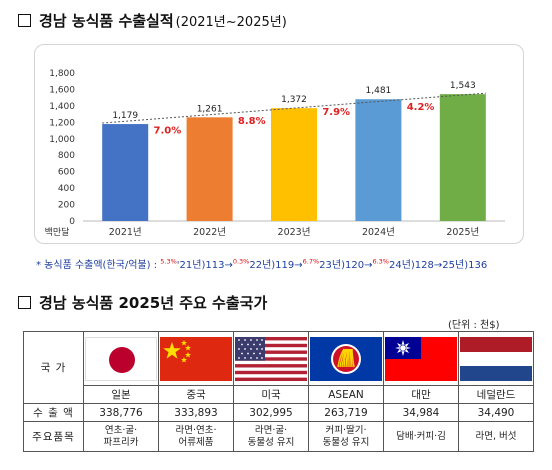  Describe the element at coordinates (346, 394) in the screenshot. I see `country-name: ASEAN` at that location.